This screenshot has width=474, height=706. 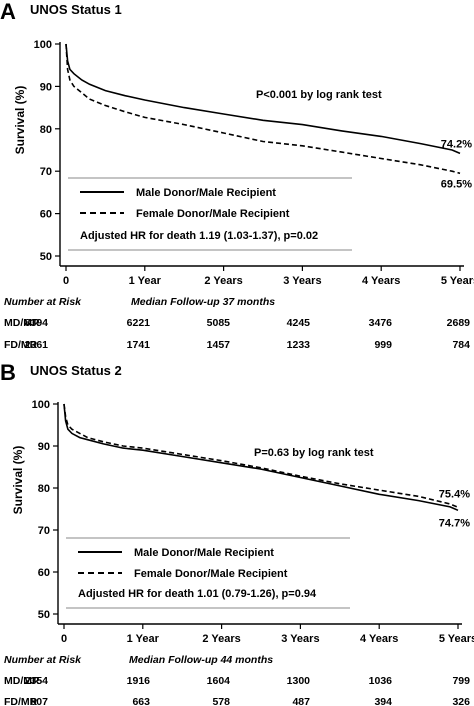 I want to click on risk-followup: Median Follow-up 37 months, so click(x=203, y=302).